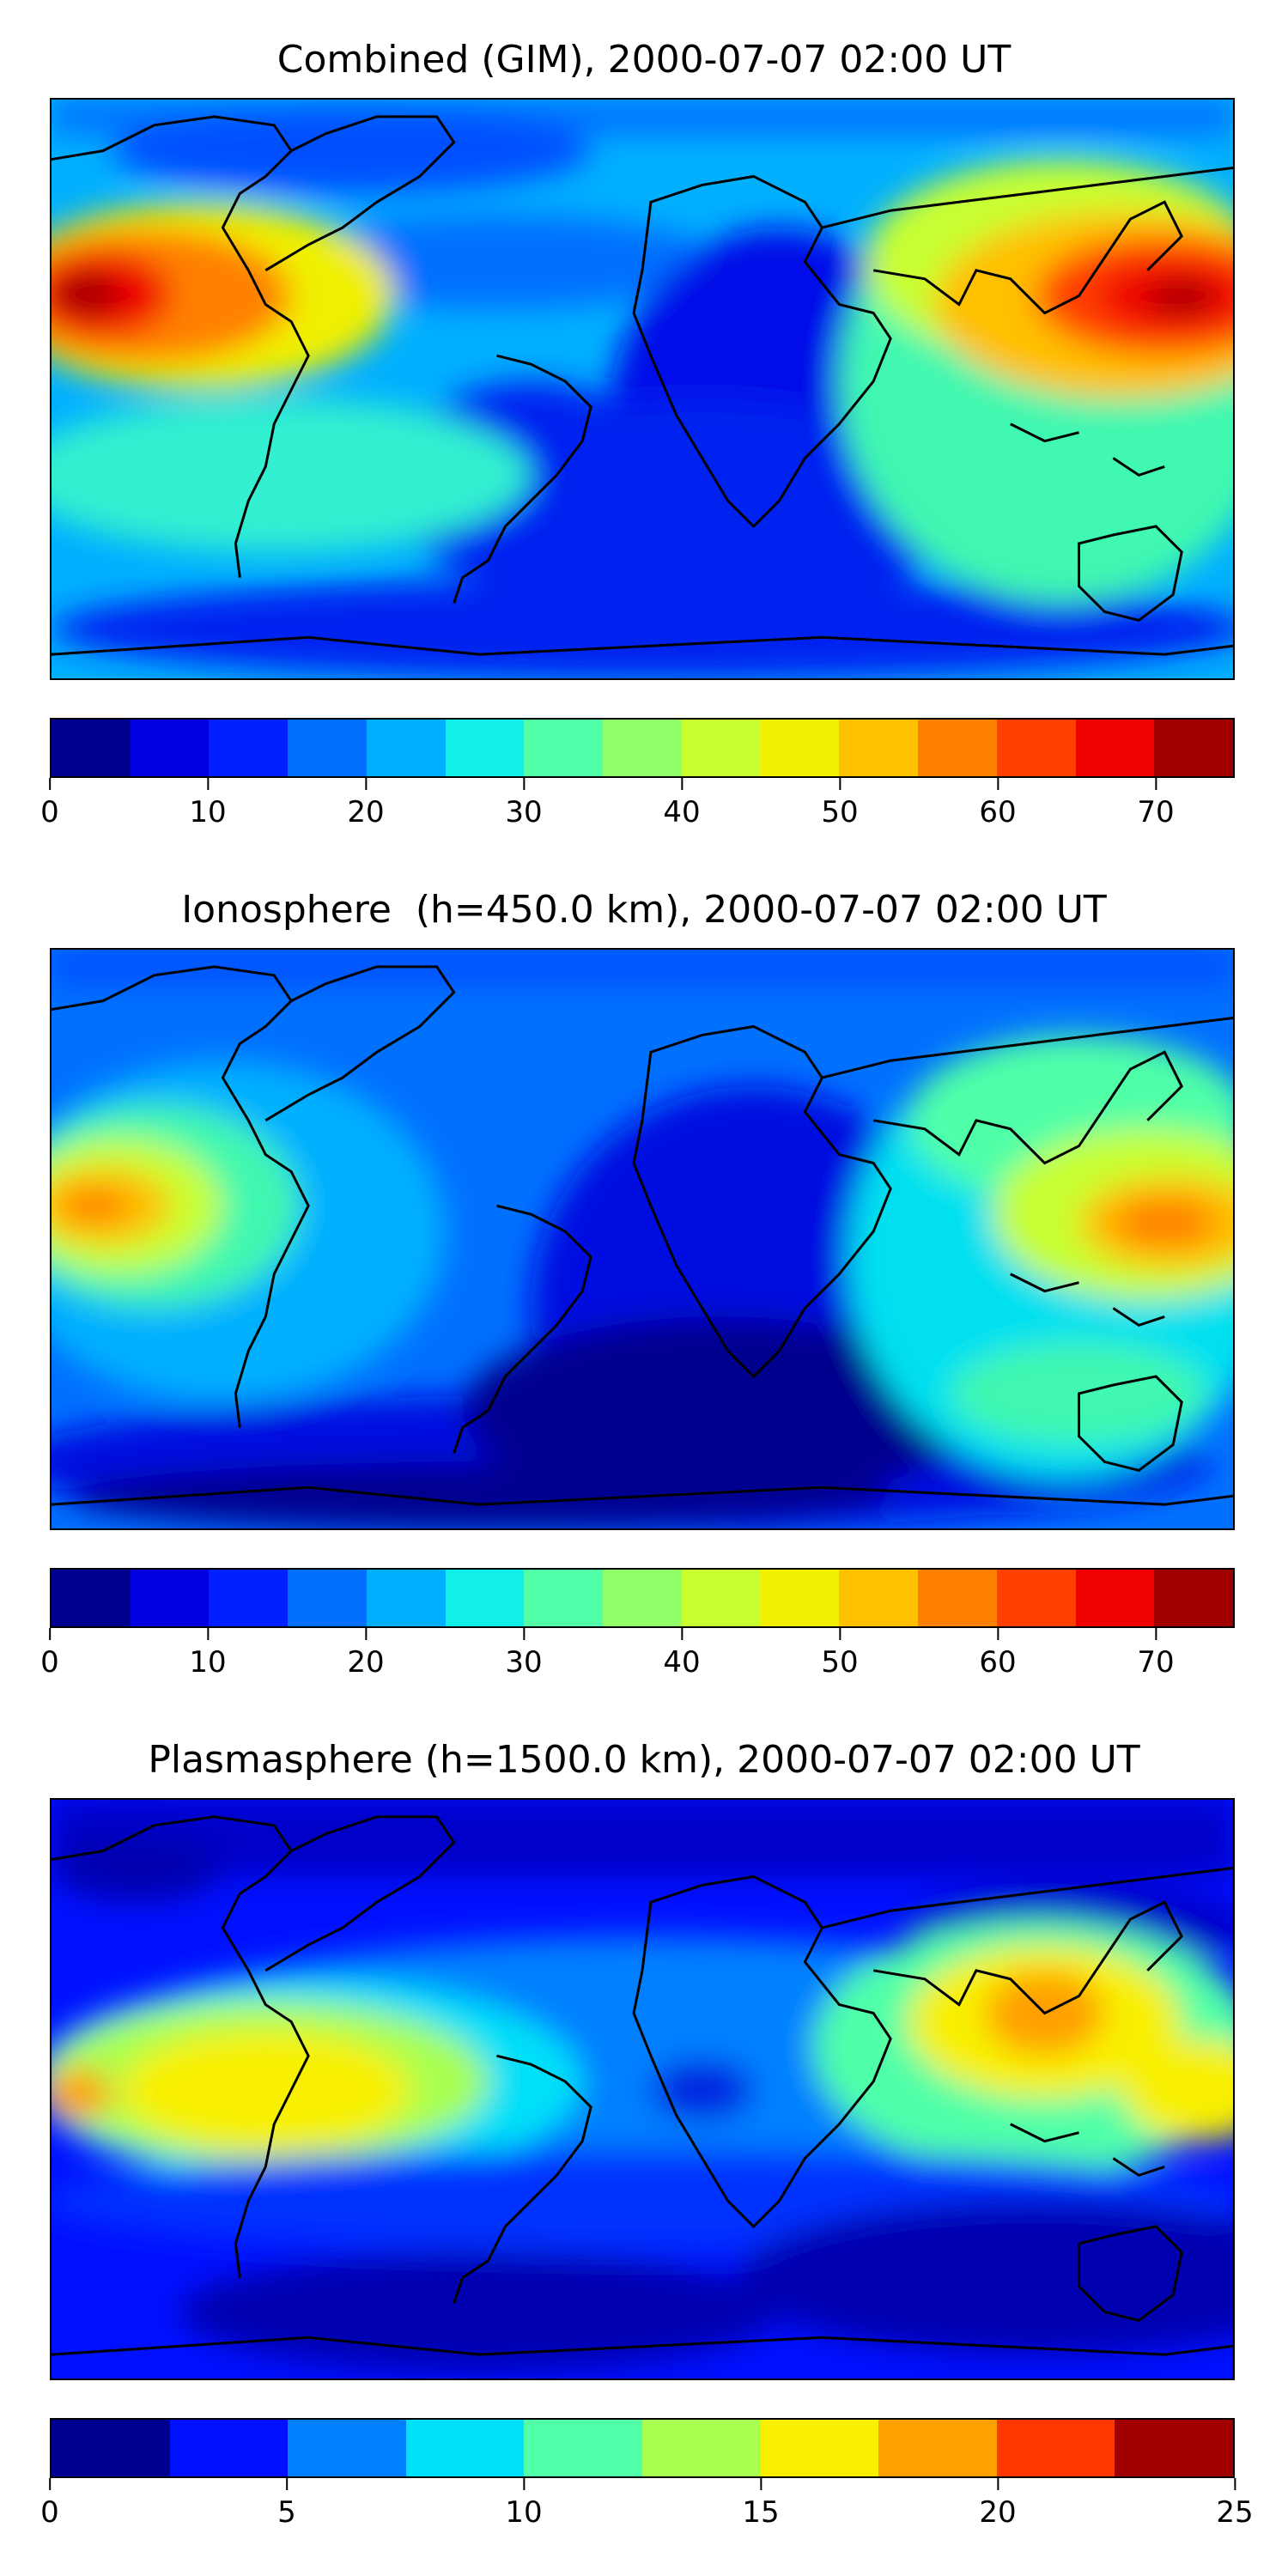 Image resolution: width=1288 pixels, height=2576 pixels. I want to click on colorbar-1-tick: 10, so click(208, 803).